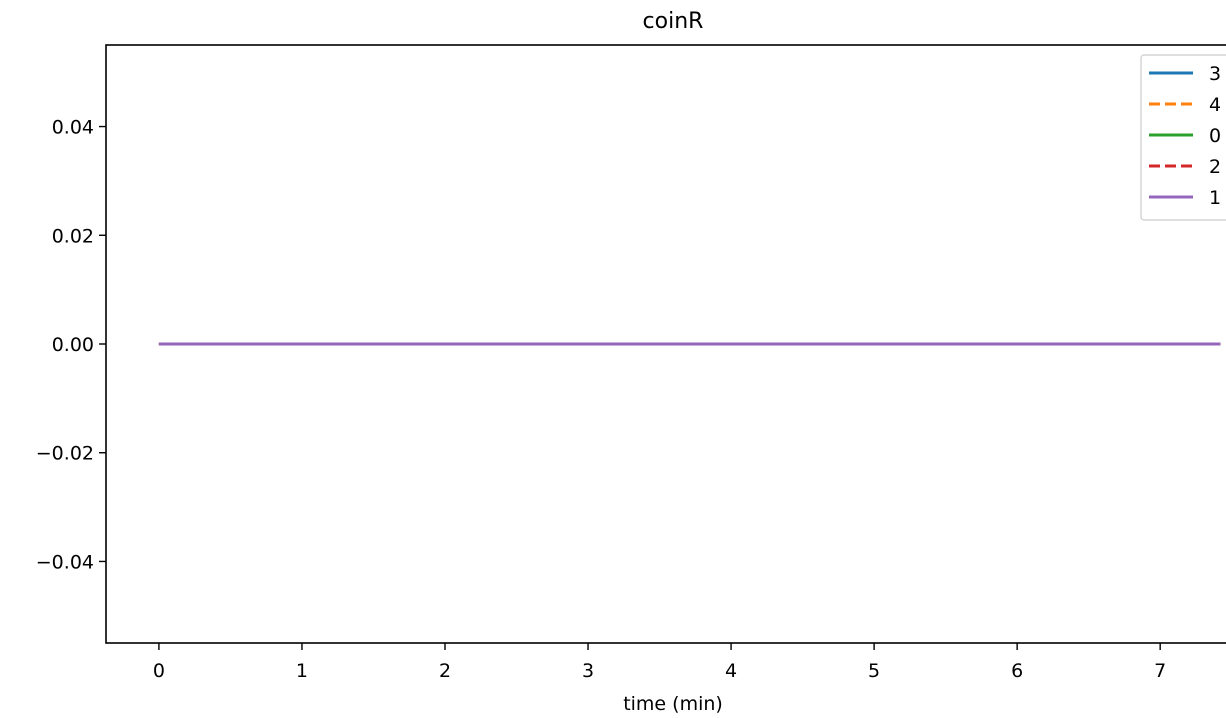  Describe the element at coordinates (1215, 74) in the screenshot. I see `legend-label-3: 3` at that location.